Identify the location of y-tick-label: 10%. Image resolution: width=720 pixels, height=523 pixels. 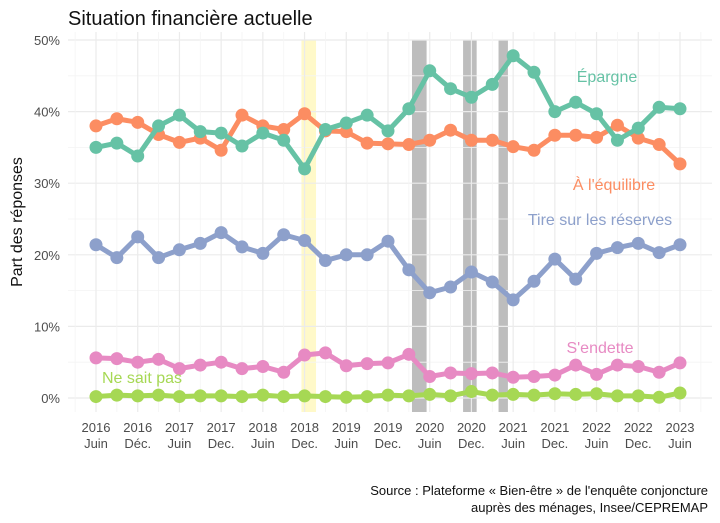
(47, 326).